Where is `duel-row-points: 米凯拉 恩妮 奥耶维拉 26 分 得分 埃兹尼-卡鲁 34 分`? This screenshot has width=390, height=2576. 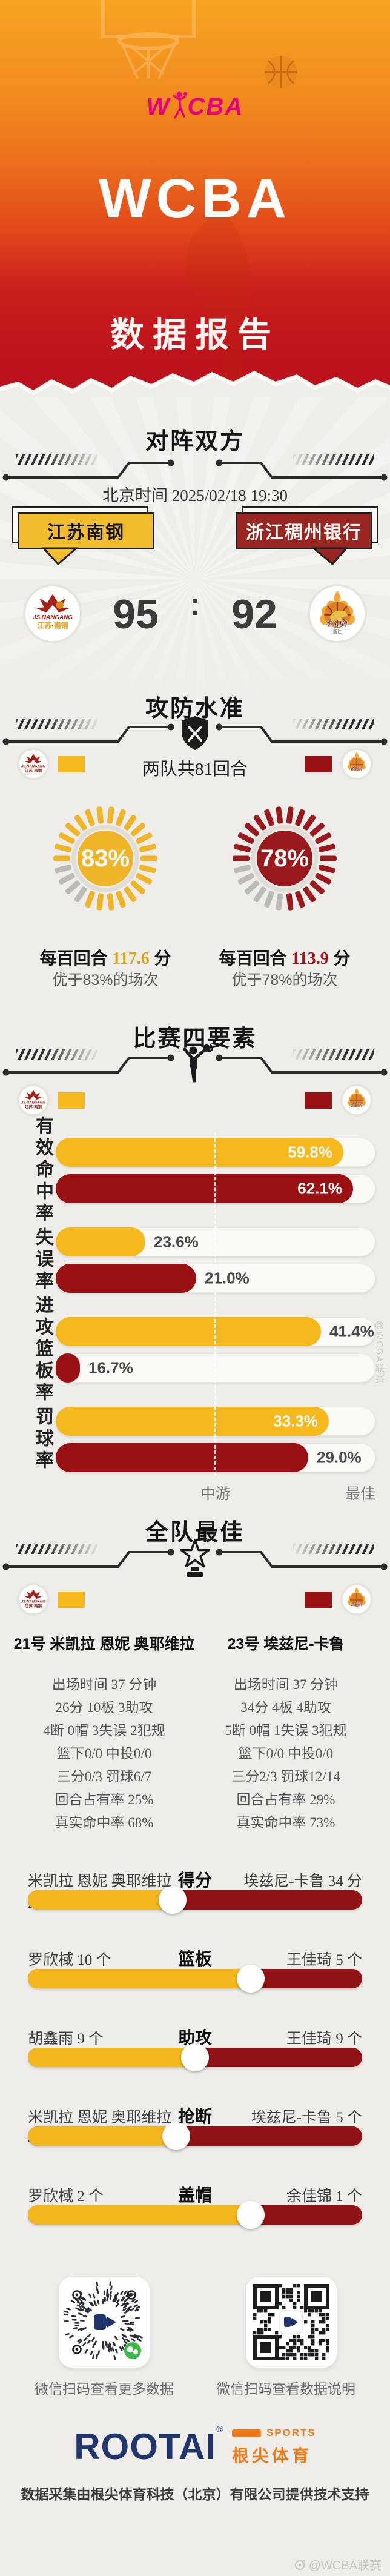 duel-row-points: 米凯拉 恩妮 奥耶维拉 26 分 得分 埃兹尼-卡鲁 34 分 is located at coordinates (195, 1890).